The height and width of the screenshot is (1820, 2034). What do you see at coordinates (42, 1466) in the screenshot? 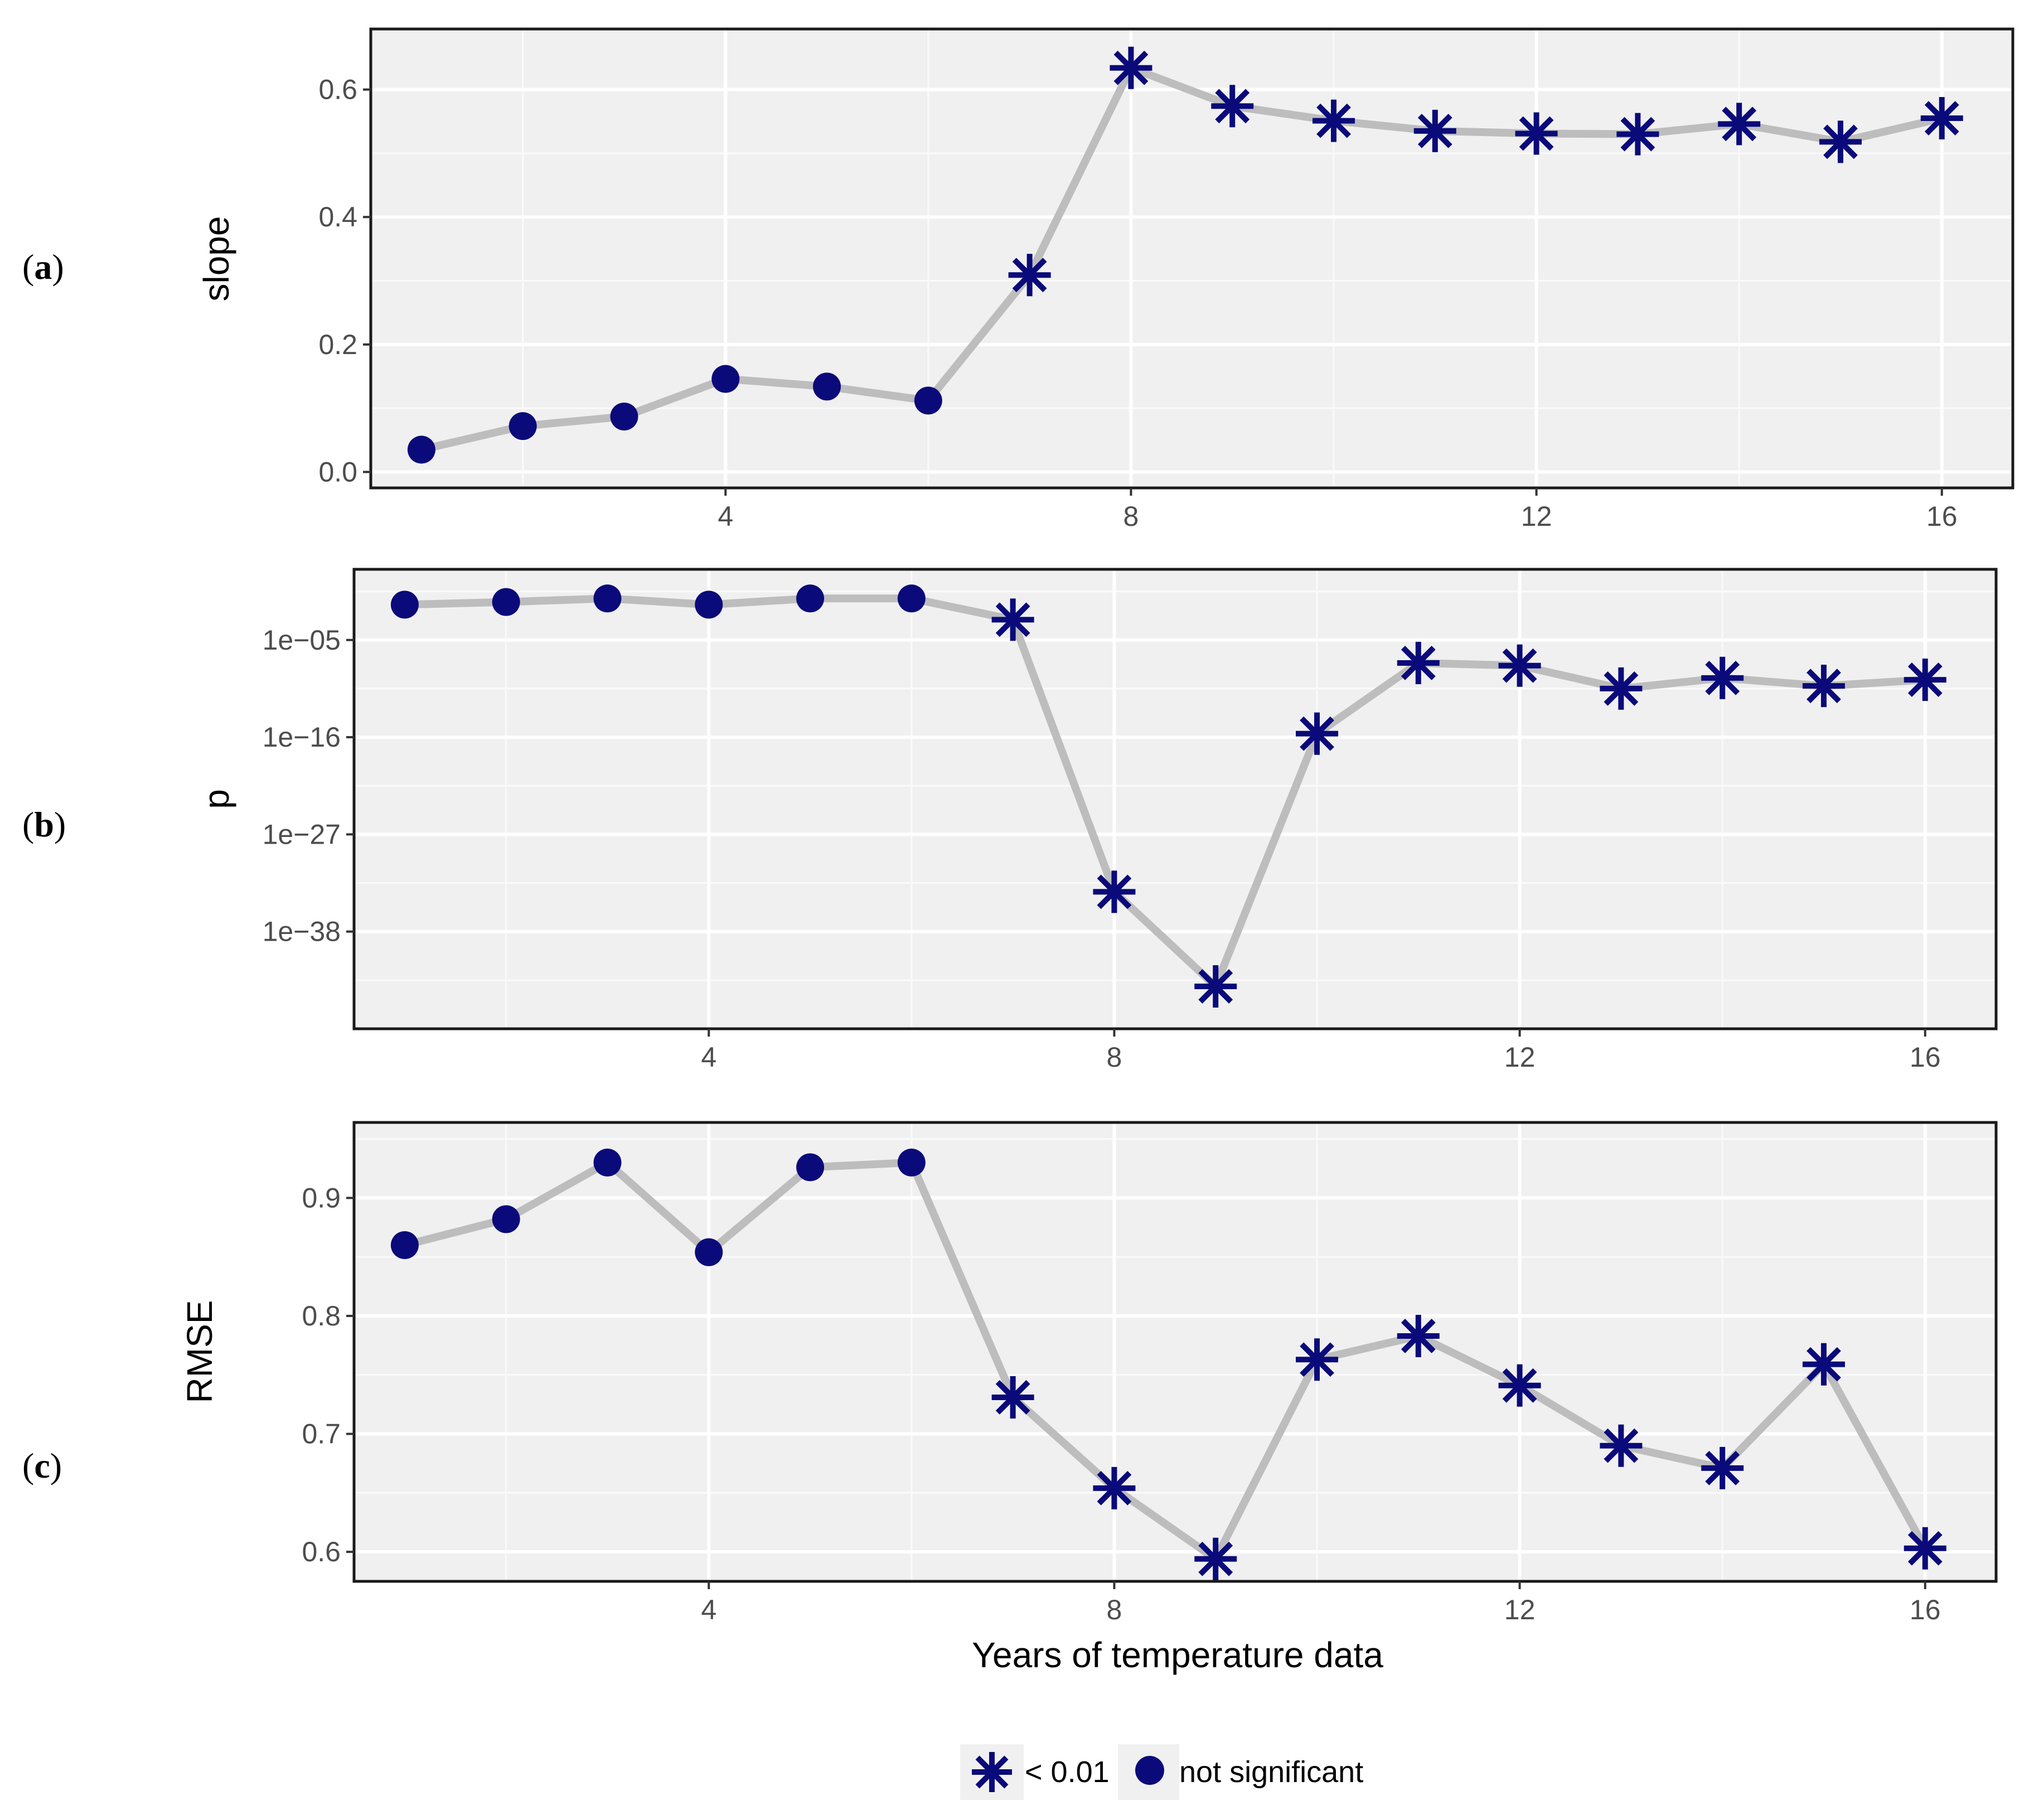
I see `panel-c-label: (c)` at bounding box center [42, 1466].